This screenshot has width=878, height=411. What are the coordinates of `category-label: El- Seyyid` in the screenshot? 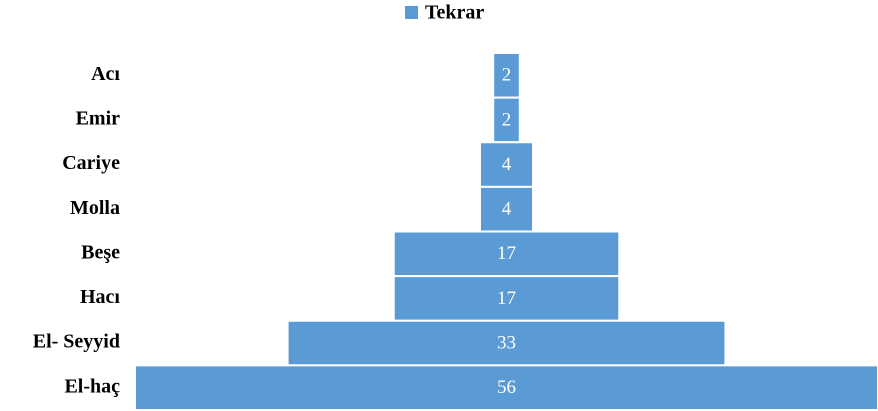 It's located at (76, 342).